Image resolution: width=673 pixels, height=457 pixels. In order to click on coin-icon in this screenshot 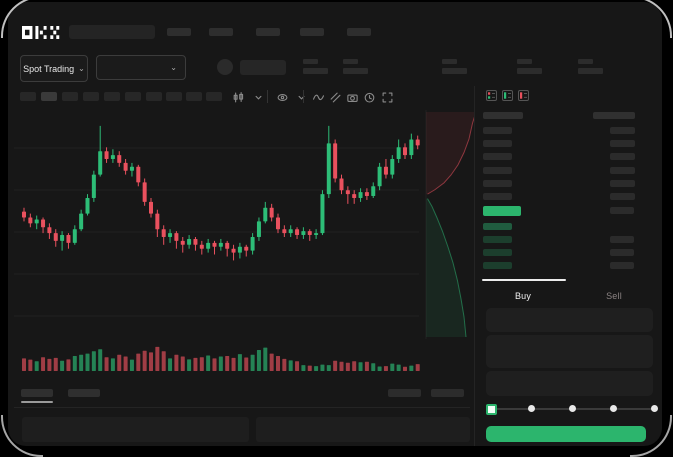, I will do `click(225, 67)`.